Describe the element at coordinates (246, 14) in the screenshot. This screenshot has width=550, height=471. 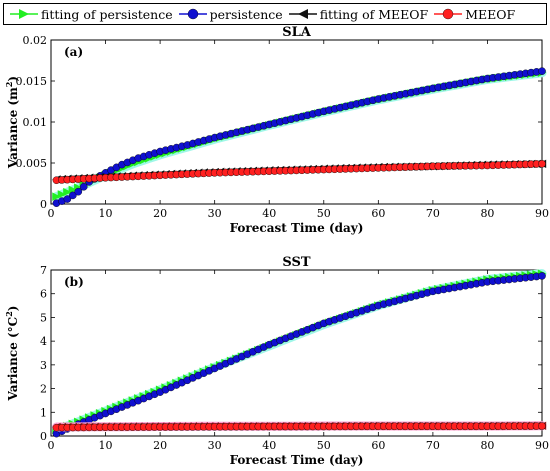
I see `legend-label: persistence` at that location.